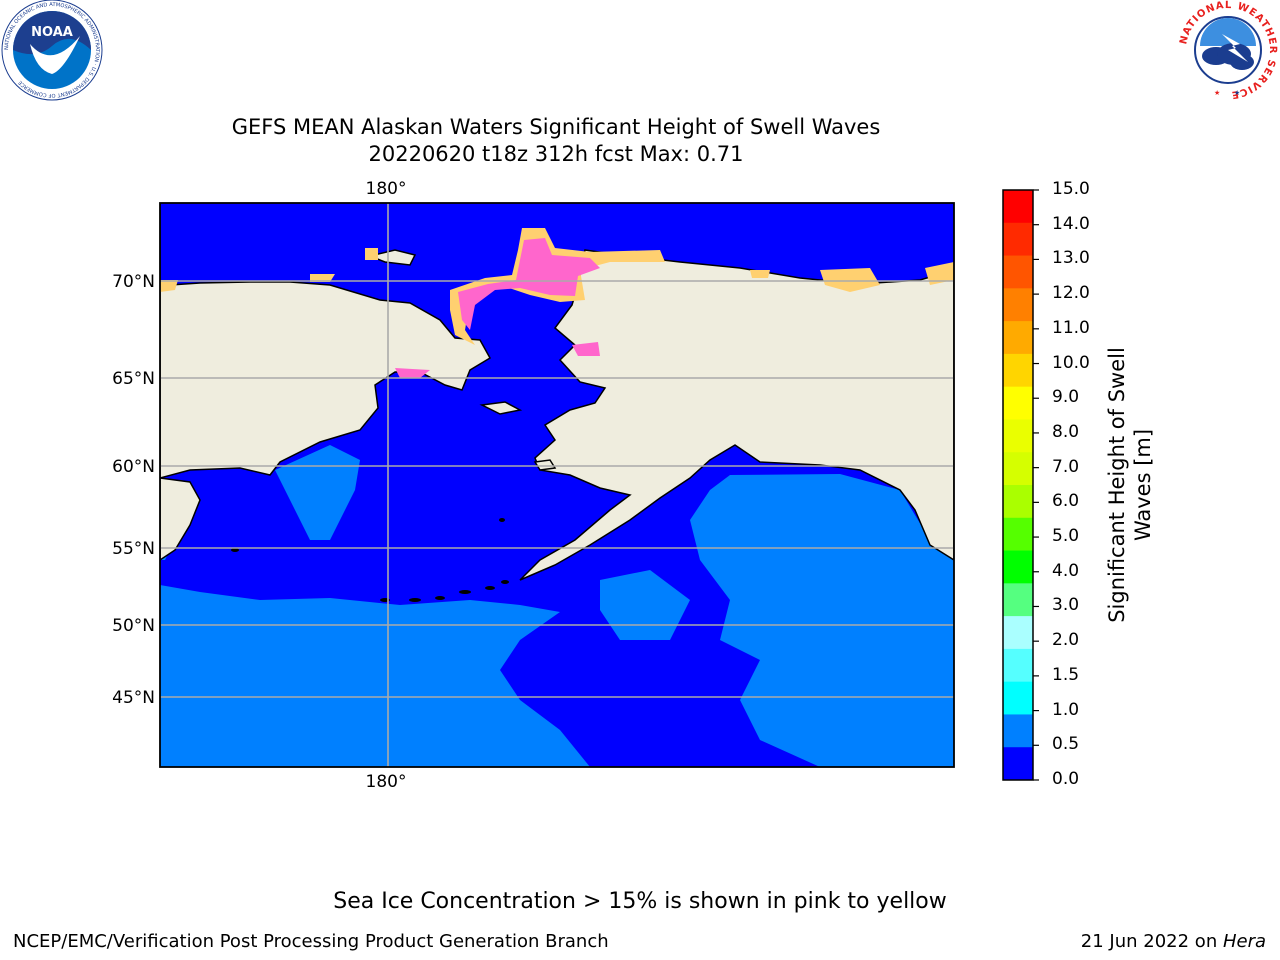 The width and height of the screenshot is (1280, 960). What do you see at coordinates (133, 282) in the screenshot?
I see `lat-label-70: 70°N` at bounding box center [133, 282].